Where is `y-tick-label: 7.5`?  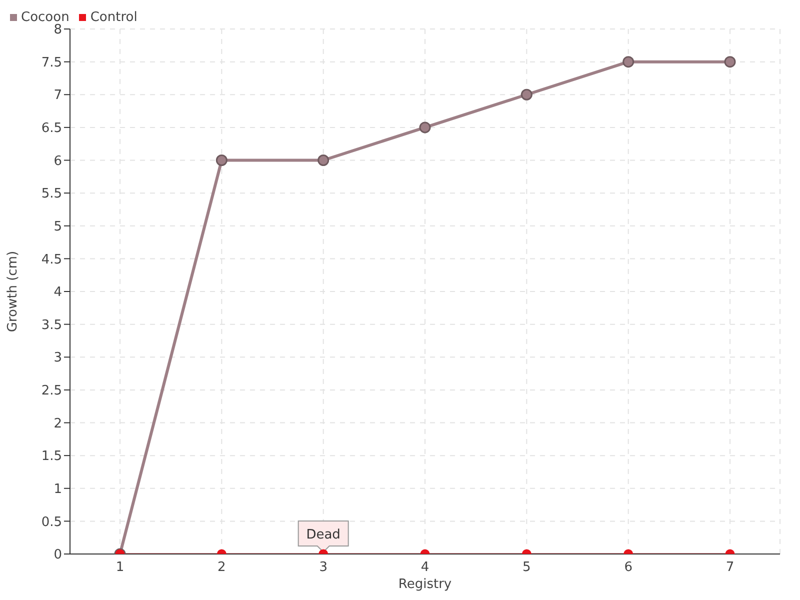 y-tick-label: 7.5 is located at coordinates (51, 62).